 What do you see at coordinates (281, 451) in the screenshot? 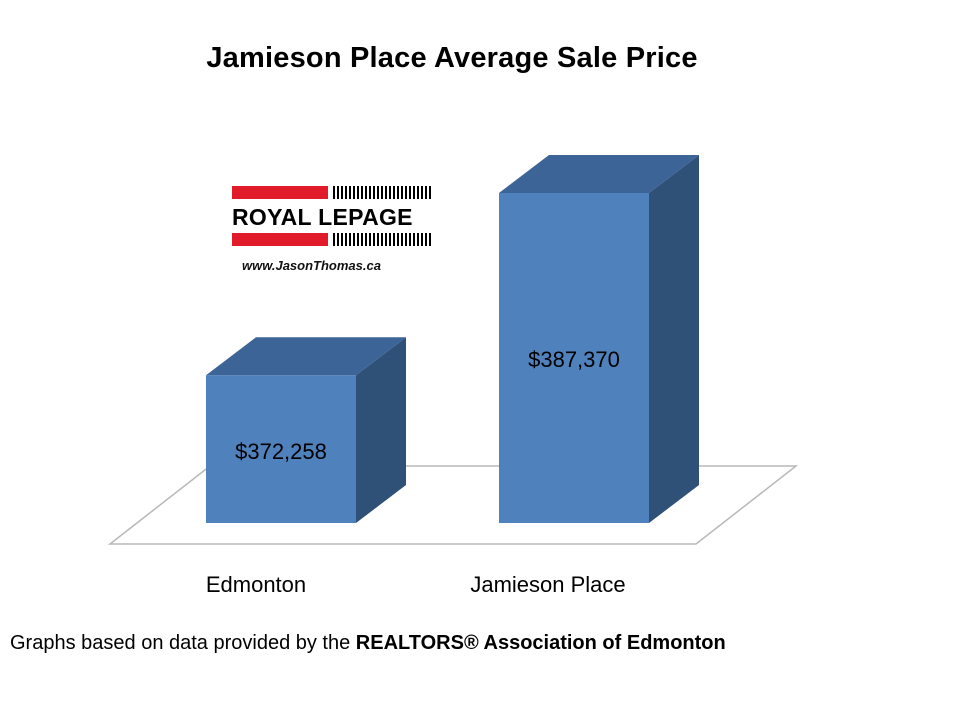
I see `data-label-0: $372,258` at bounding box center [281, 451].